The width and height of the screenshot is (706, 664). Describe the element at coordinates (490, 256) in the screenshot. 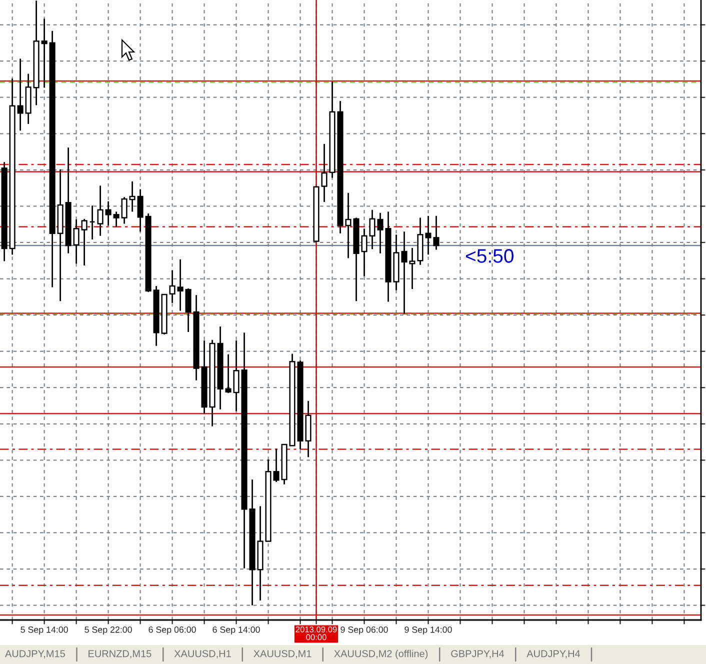

I see `text: <5:50` at that location.